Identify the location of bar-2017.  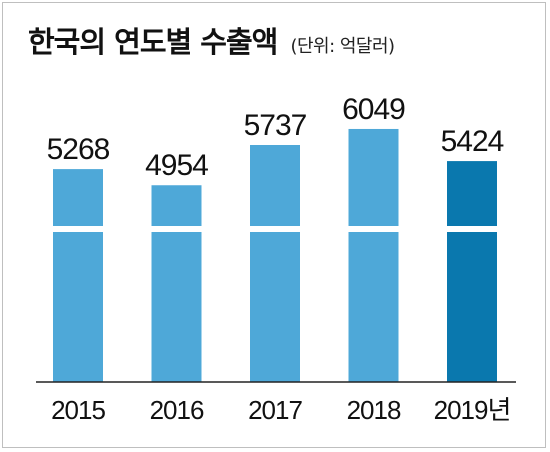
(275, 185).